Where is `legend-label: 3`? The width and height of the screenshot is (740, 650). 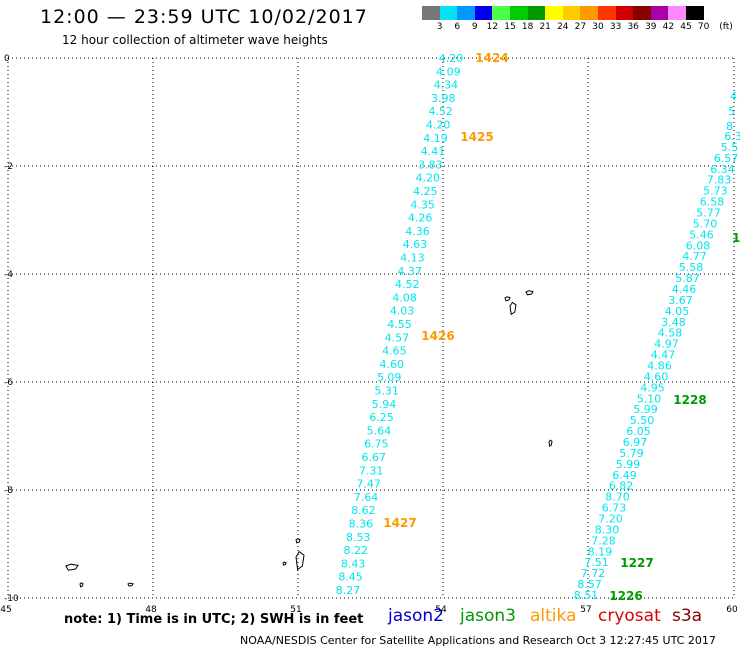 legend-label: 3 is located at coordinates (439, 27).